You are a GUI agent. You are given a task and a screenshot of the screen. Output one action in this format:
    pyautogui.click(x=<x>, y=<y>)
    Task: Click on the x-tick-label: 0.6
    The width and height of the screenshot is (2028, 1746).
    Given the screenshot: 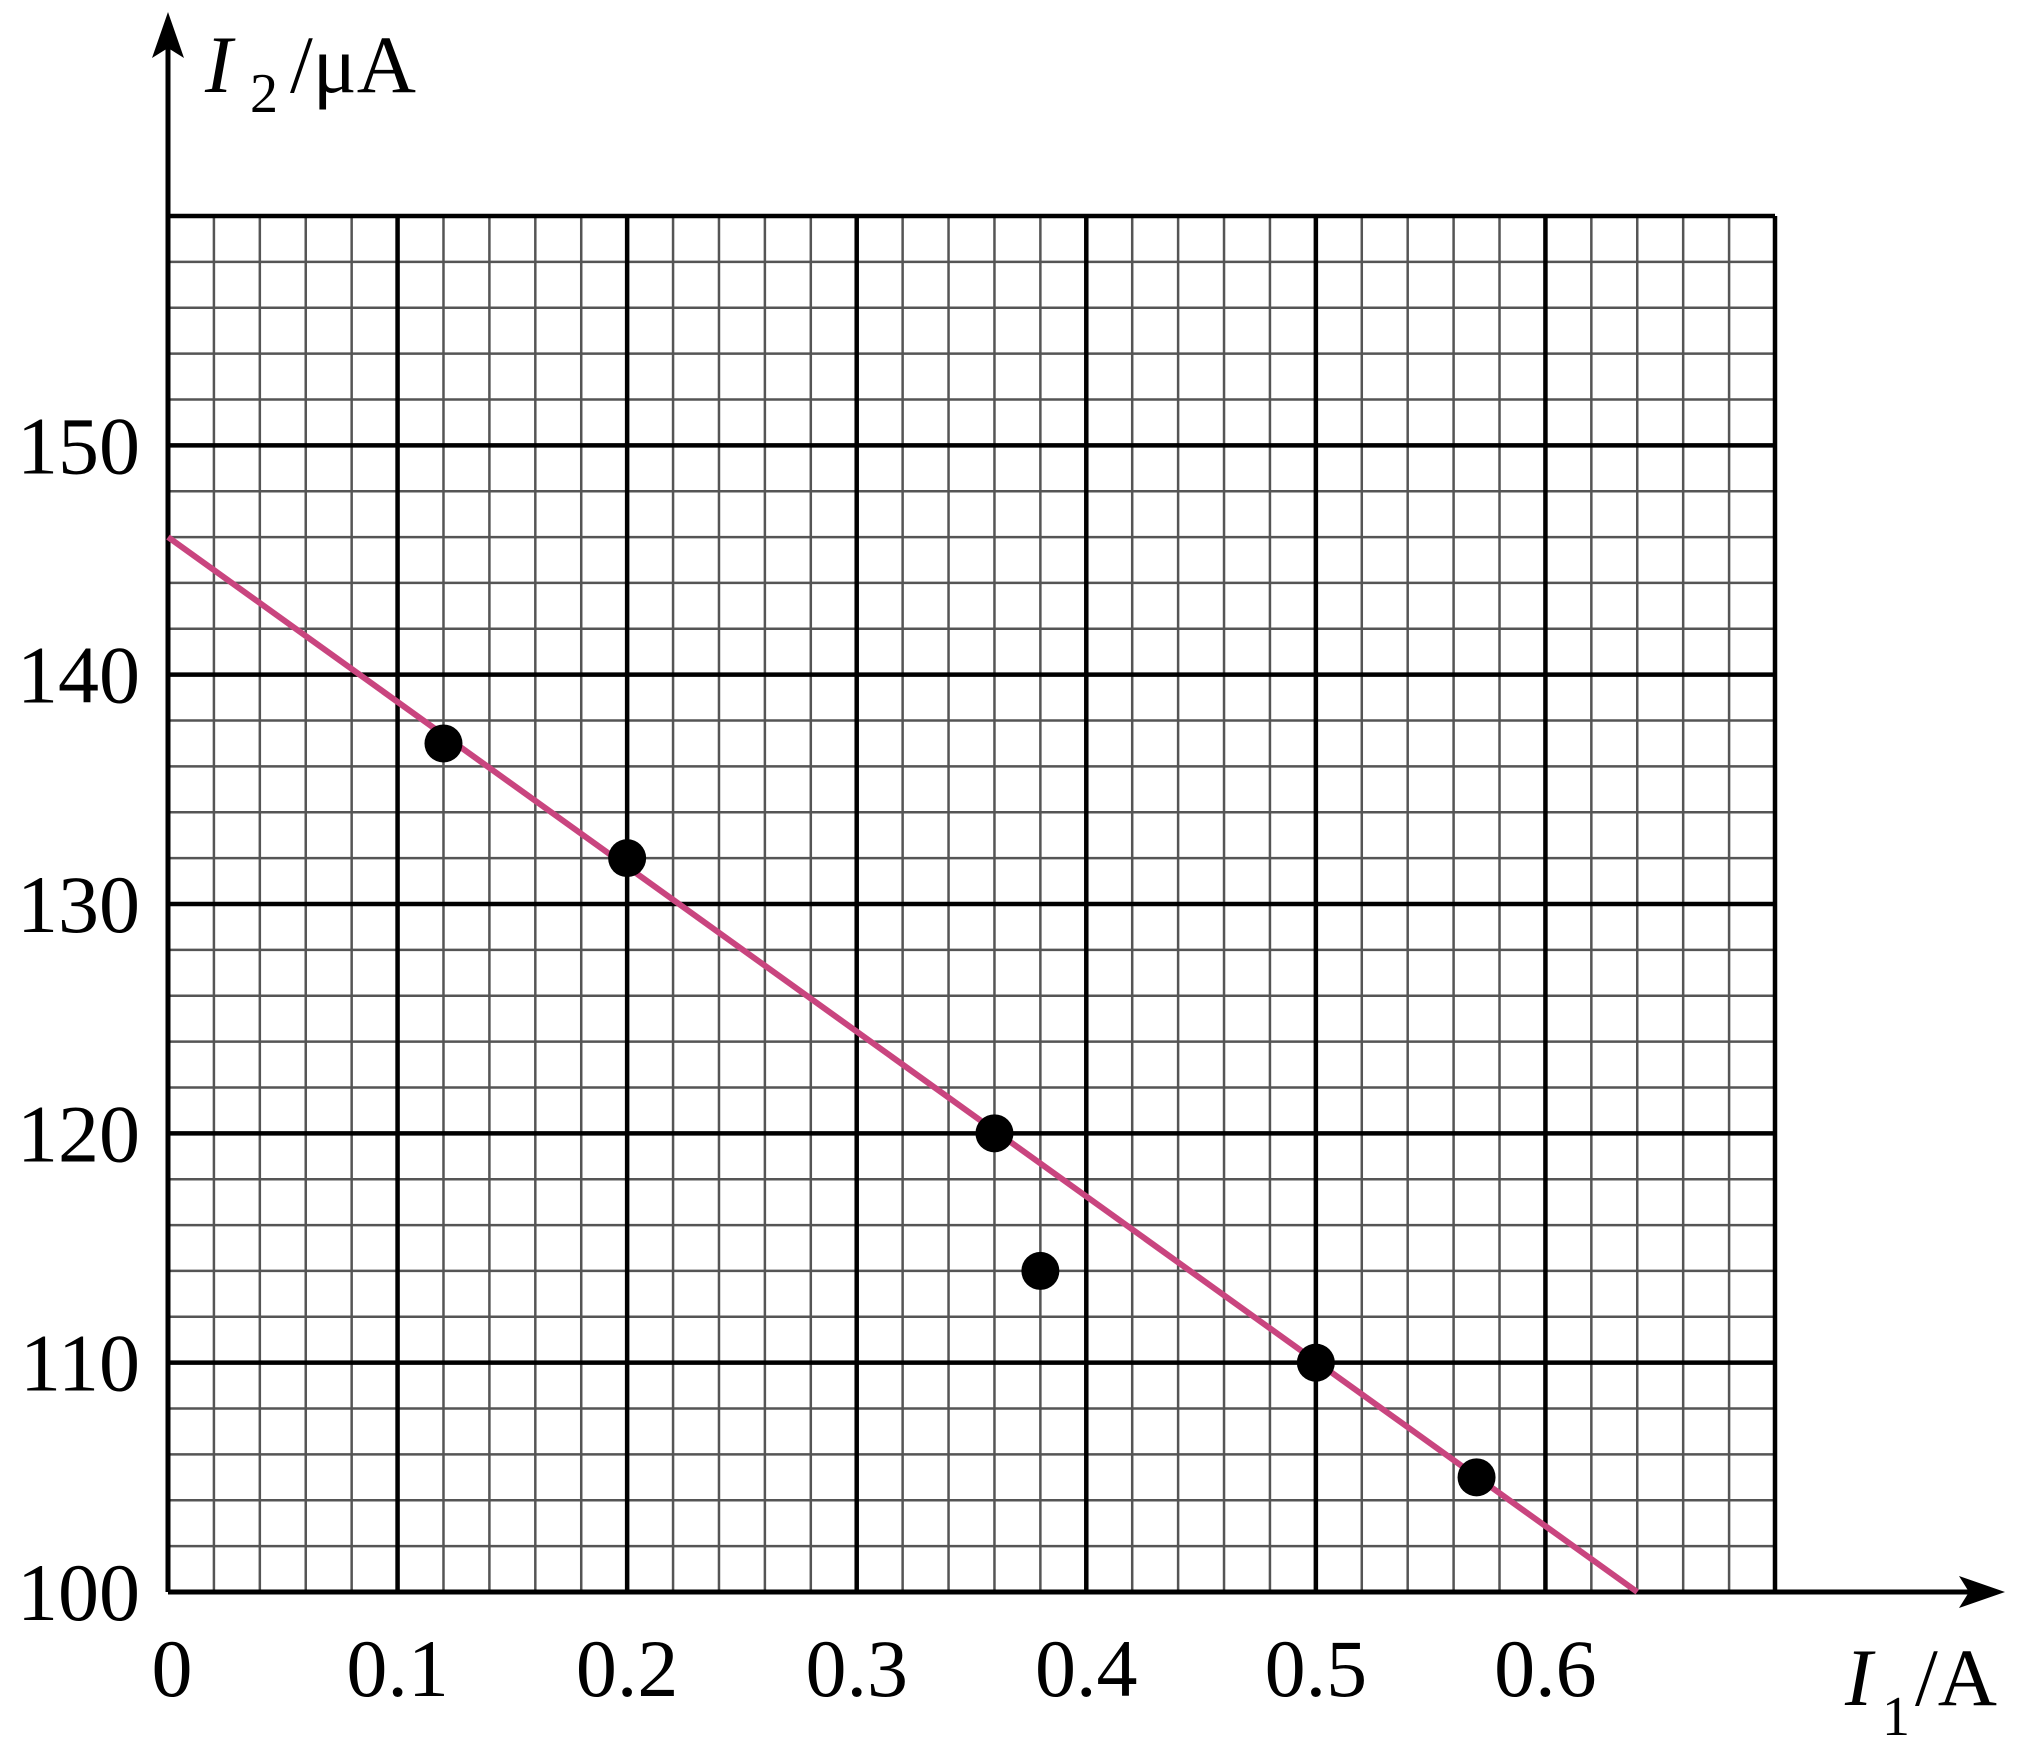 What is the action you would take?
    pyautogui.click(x=1545, y=1668)
    